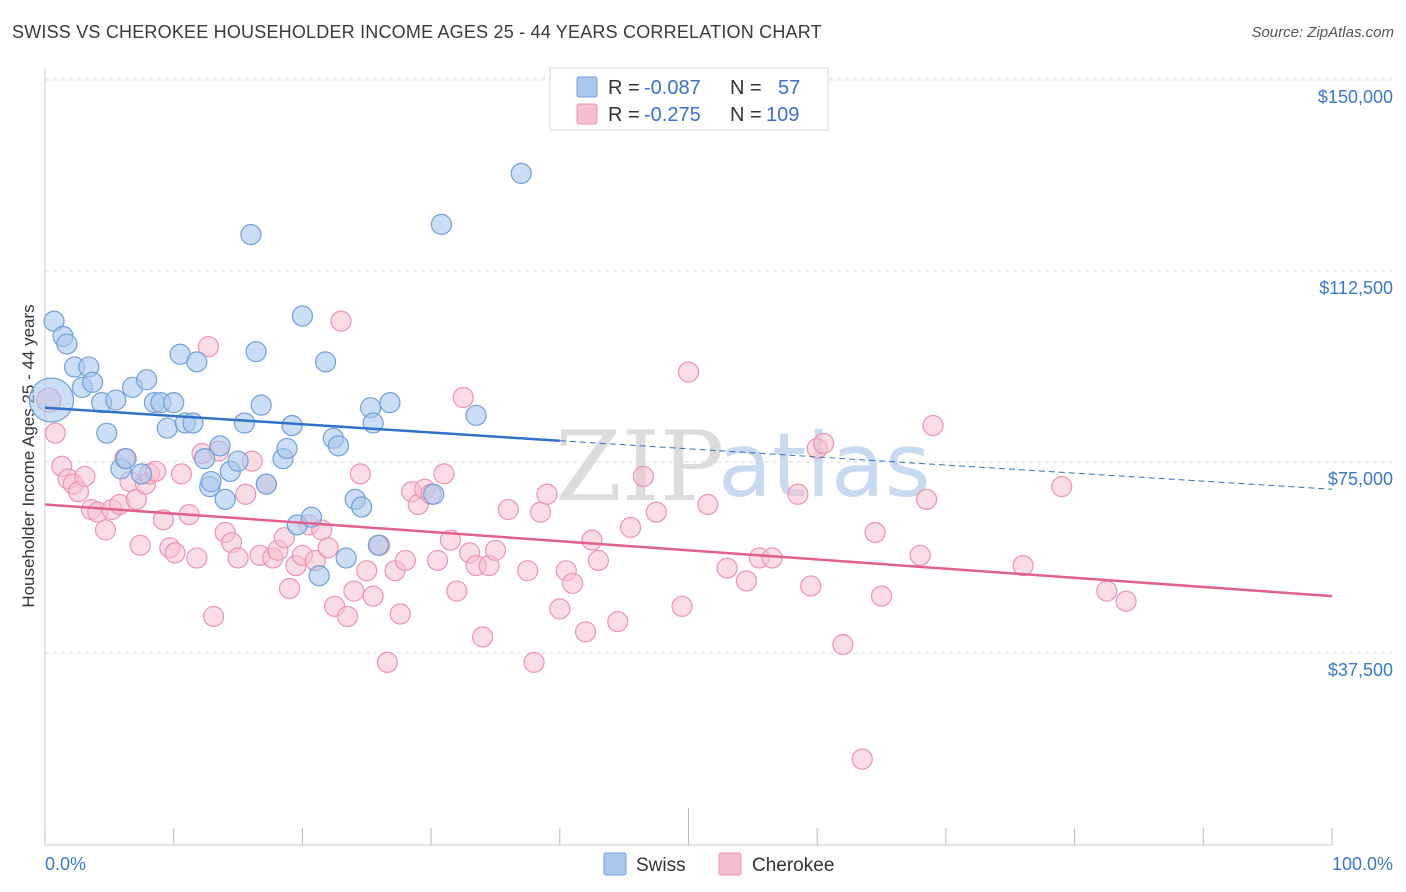  What do you see at coordinates (587, 114) in the screenshot?
I see `legend-cherokee-swatch` at bounding box center [587, 114].